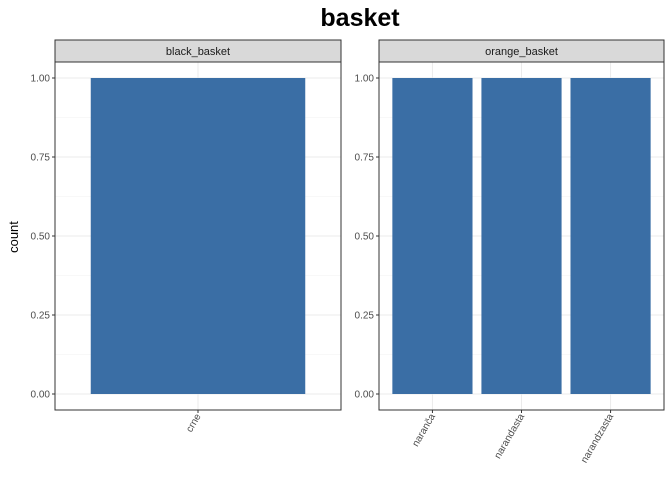 The image size is (672, 480). I want to click on facet-strip-label: orange_basket, so click(521, 52).